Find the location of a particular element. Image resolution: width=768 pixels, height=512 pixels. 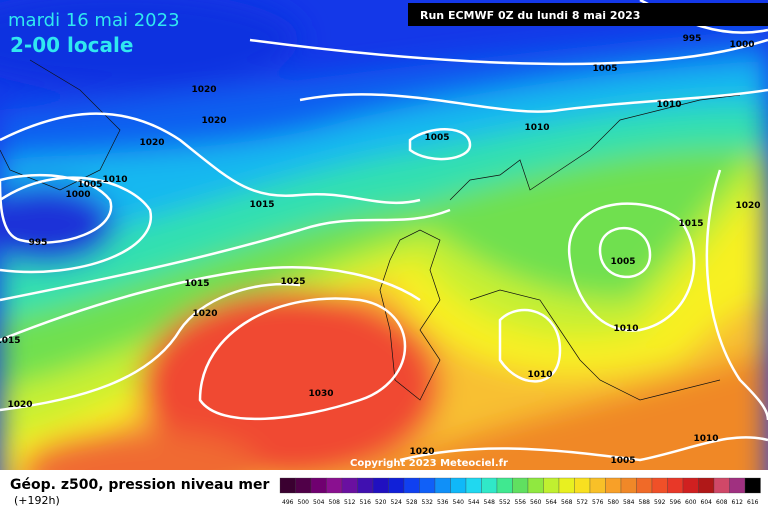

run-info: Run ECMWF 0Z du lundi 8 mai 2023 is located at coordinates (530, 15).